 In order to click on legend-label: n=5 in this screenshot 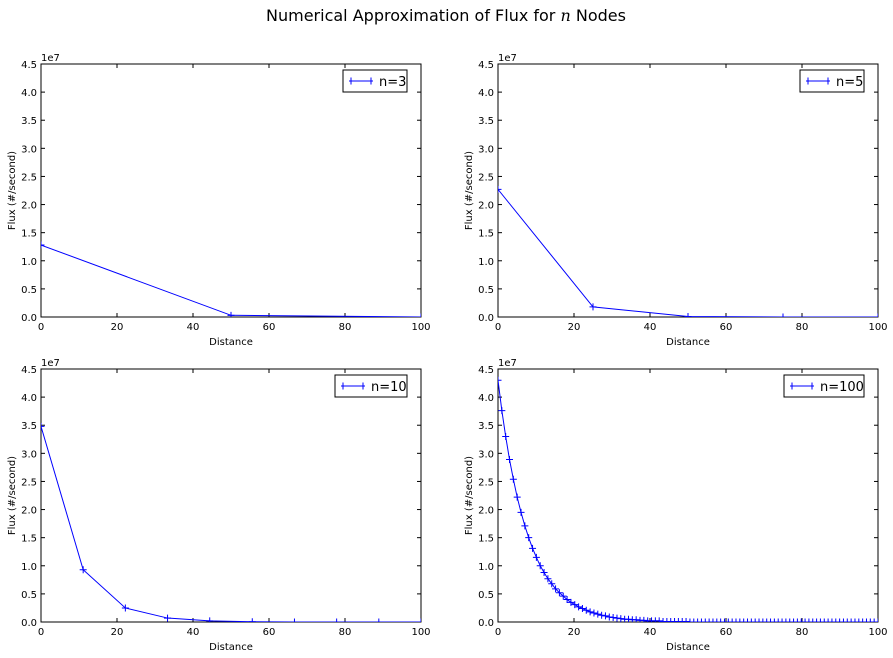, I will do `click(849, 82)`.